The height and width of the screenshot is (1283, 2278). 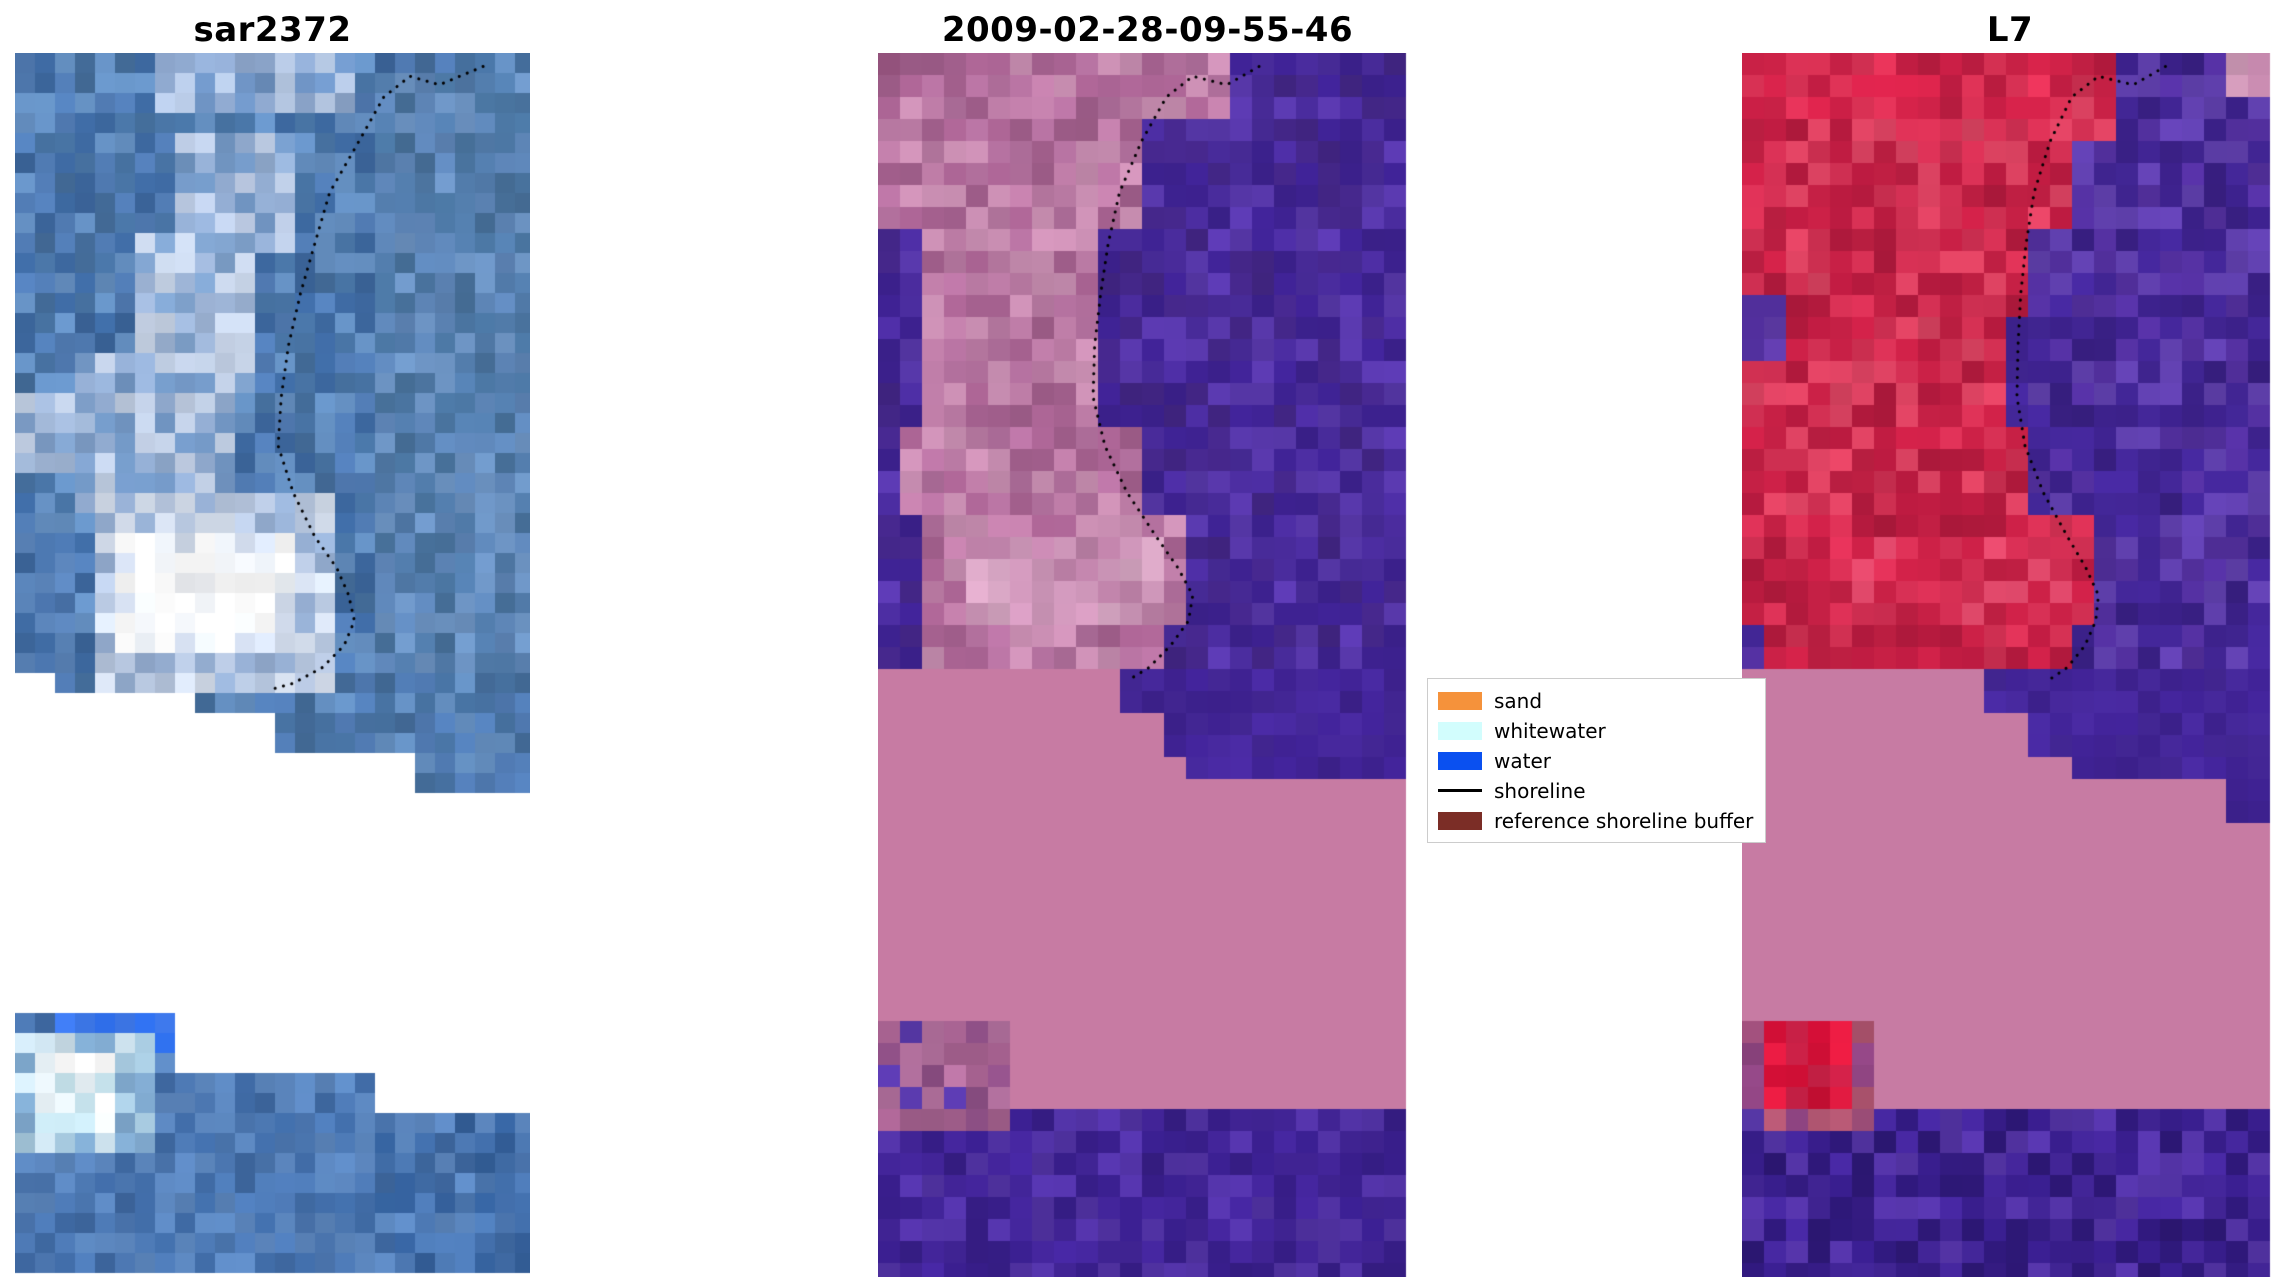 I want to click on legend-label-water: water, so click(x=1522, y=760).